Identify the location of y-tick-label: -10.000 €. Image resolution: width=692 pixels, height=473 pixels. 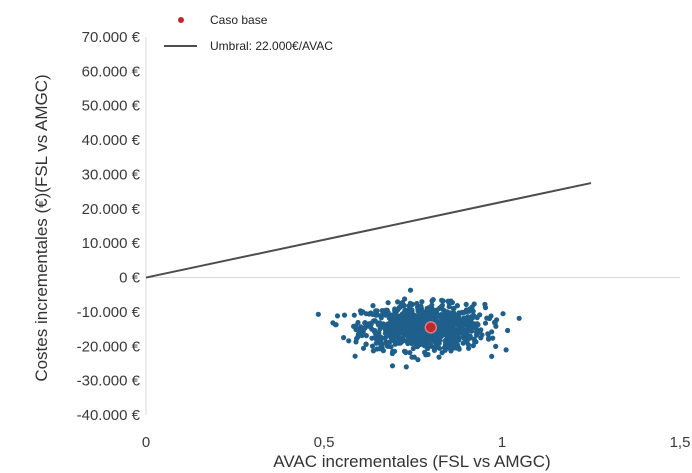
(109, 312).